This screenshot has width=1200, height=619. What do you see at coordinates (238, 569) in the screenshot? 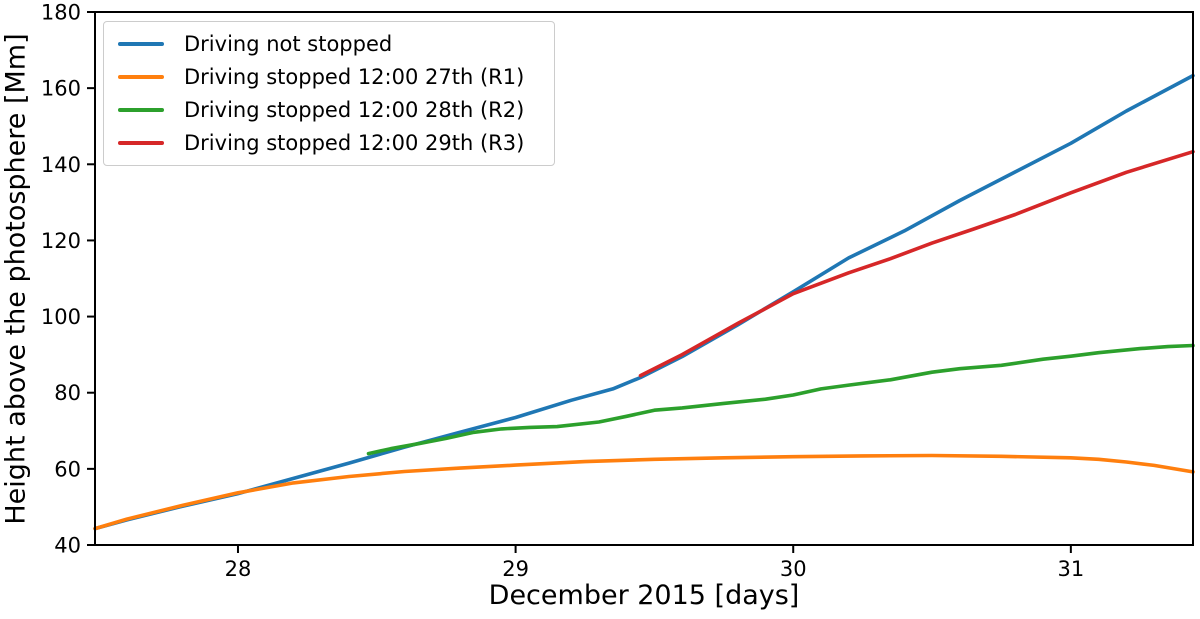
I see `x-tick-label: 28` at bounding box center [238, 569].